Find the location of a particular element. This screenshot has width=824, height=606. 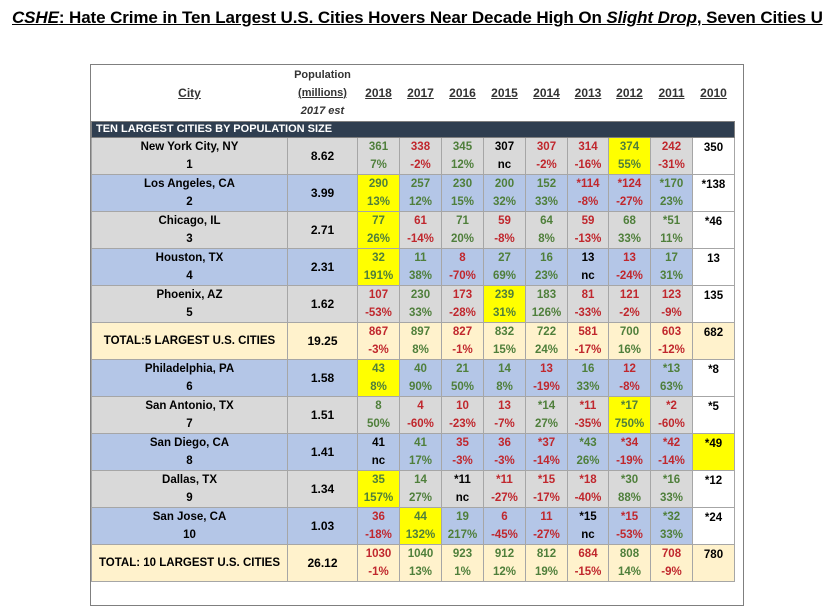

count-value: *16 is located at coordinates (671, 479).